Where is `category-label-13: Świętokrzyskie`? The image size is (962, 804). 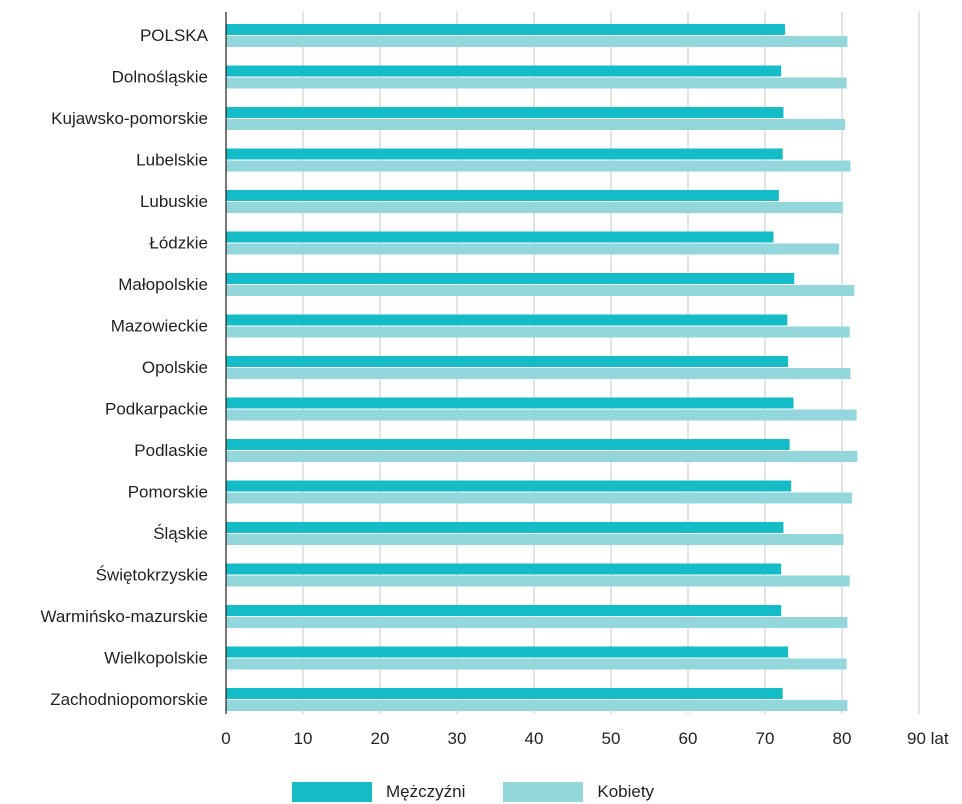
category-label-13: Świętokrzyskie is located at coordinates (152, 575).